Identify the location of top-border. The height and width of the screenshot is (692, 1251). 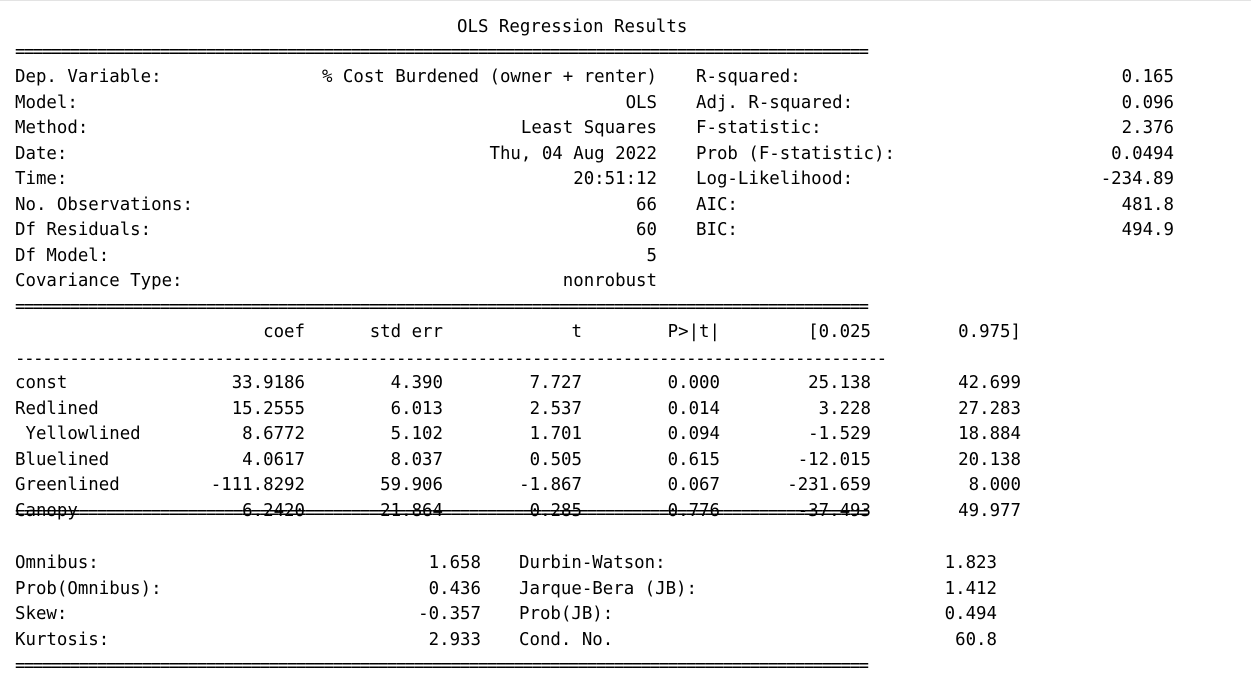
(625, 0).